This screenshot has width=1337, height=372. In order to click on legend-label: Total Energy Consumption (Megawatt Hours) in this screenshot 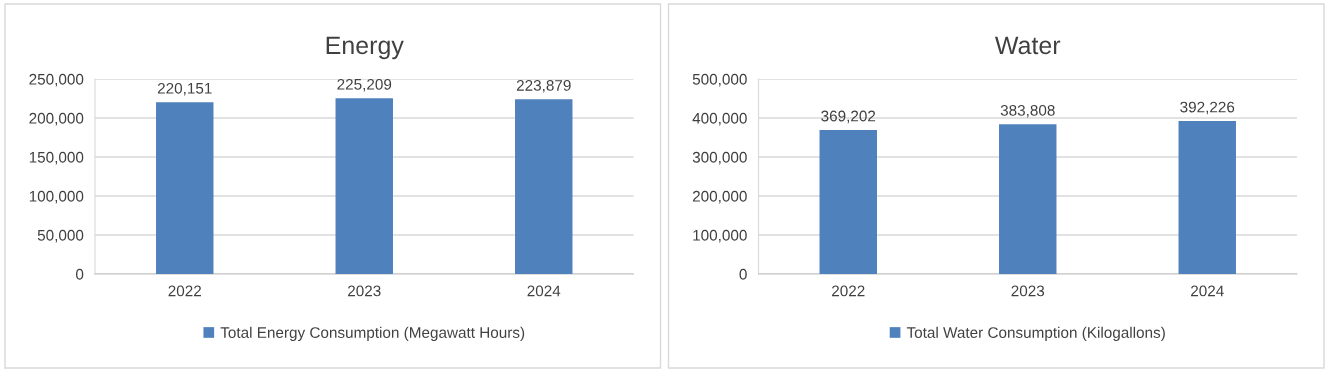, I will do `click(372, 333)`.